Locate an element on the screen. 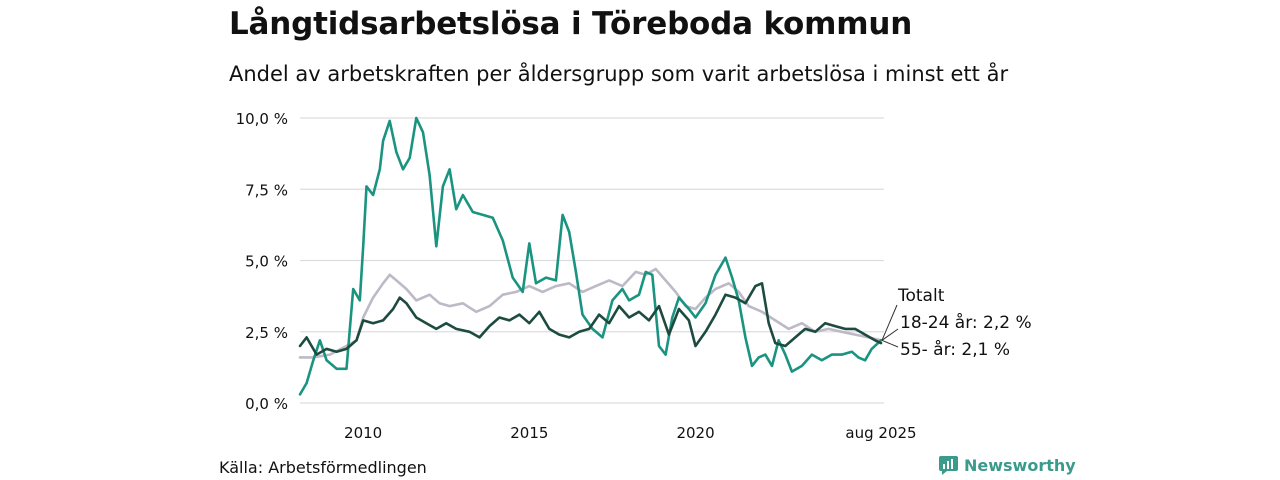 The width and height of the screenshot is (1280, 480). x-tick-label: 2020 is located at coordinates (695, 433).